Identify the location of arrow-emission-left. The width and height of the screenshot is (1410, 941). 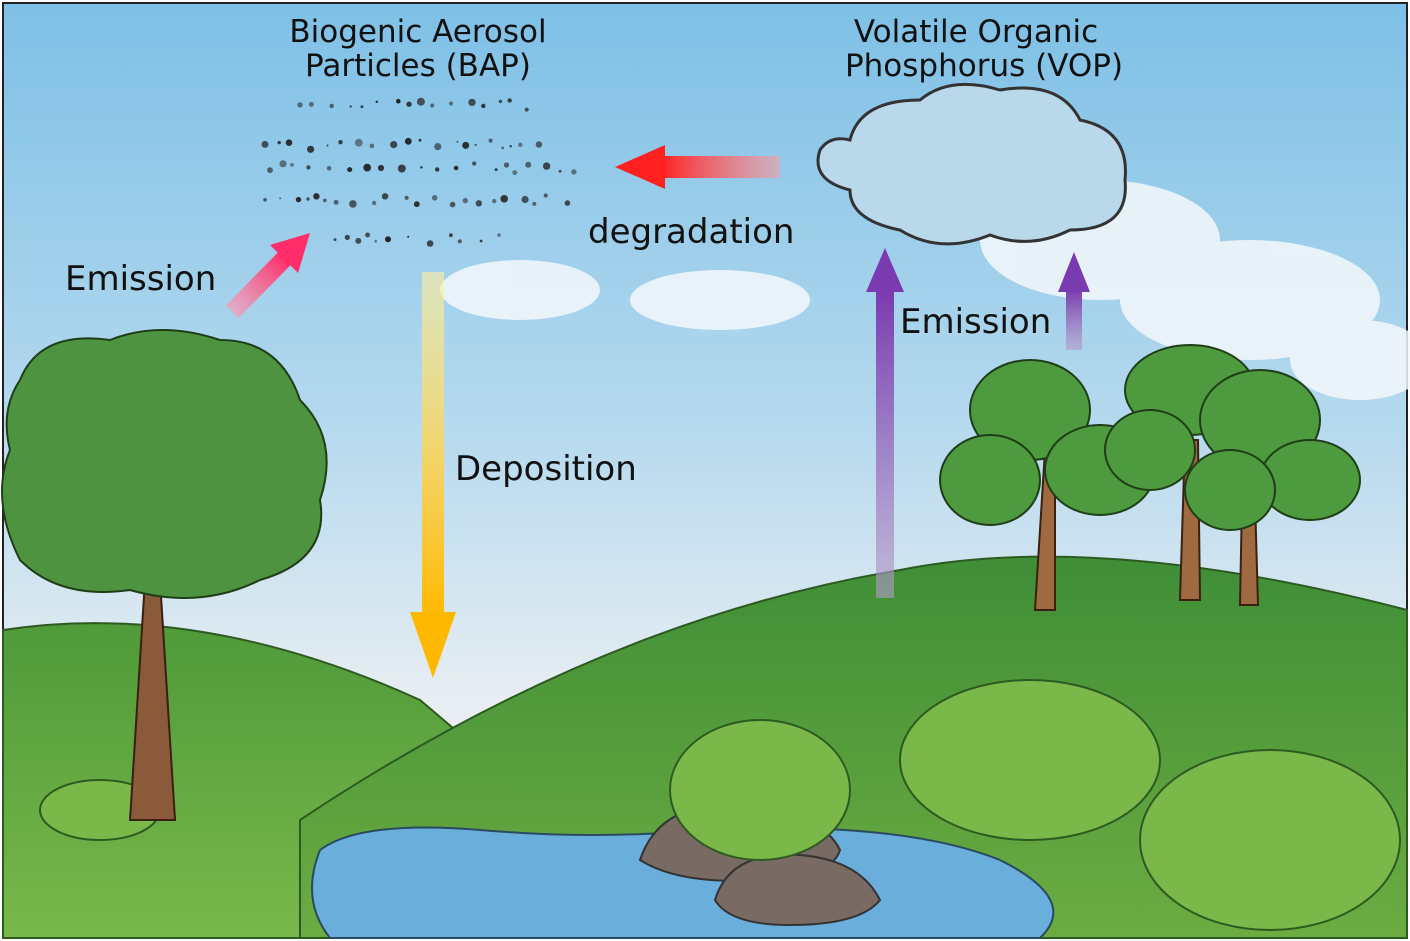
(267, 276).